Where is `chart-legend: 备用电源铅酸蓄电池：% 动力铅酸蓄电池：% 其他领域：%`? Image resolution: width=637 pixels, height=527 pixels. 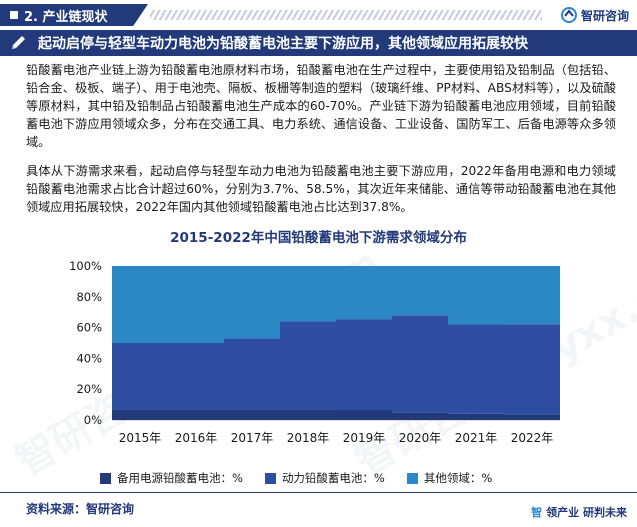
chart-legend: 备用电源铅酸蓄电池：% 动力铅酸蓄电池：% 其他领域：% is located at coordinates (296, 478).